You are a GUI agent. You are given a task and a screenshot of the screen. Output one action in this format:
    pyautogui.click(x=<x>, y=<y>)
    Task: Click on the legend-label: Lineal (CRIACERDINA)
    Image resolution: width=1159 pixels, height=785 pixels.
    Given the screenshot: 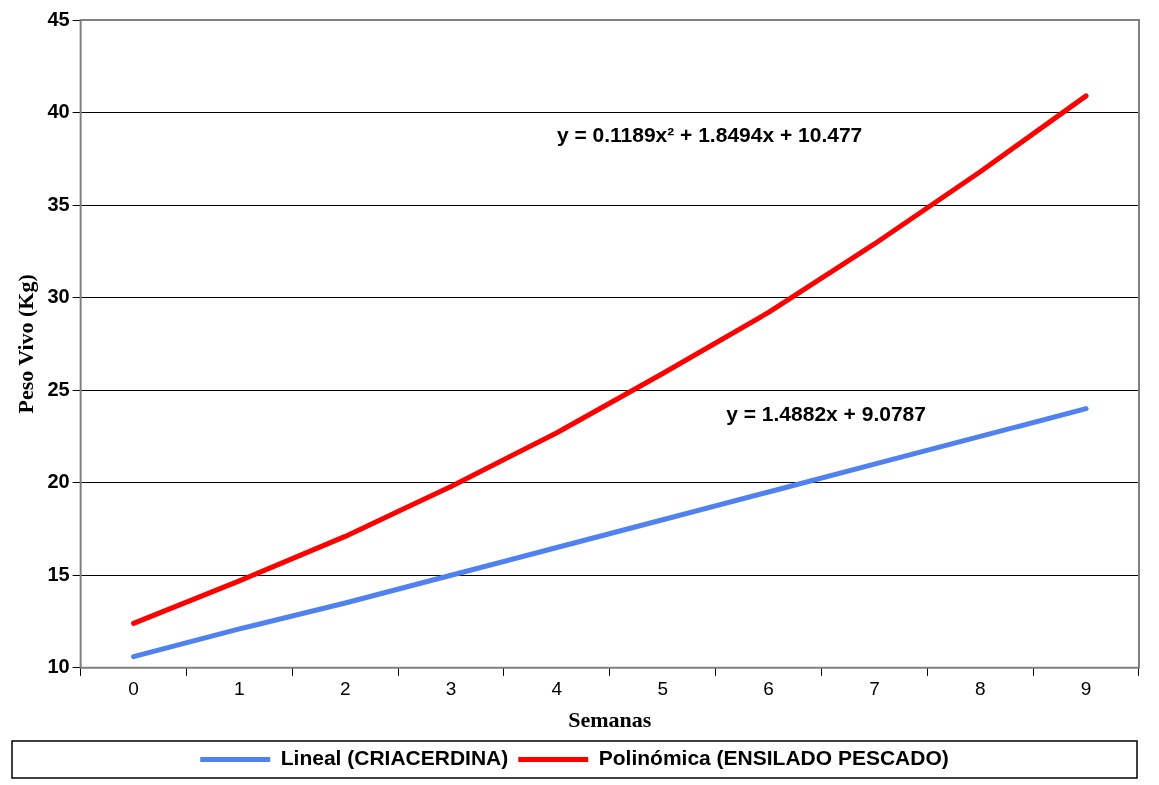 What is the action you would take?
    pyautogui.click(x=394, y=758)
    